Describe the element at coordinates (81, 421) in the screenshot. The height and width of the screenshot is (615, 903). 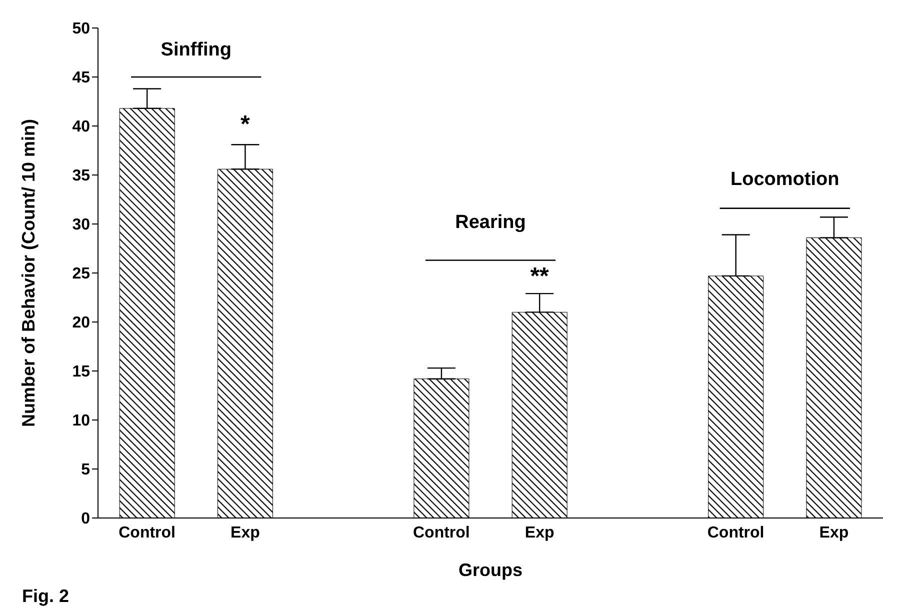
I see `y-tick-label: 10` at that location.